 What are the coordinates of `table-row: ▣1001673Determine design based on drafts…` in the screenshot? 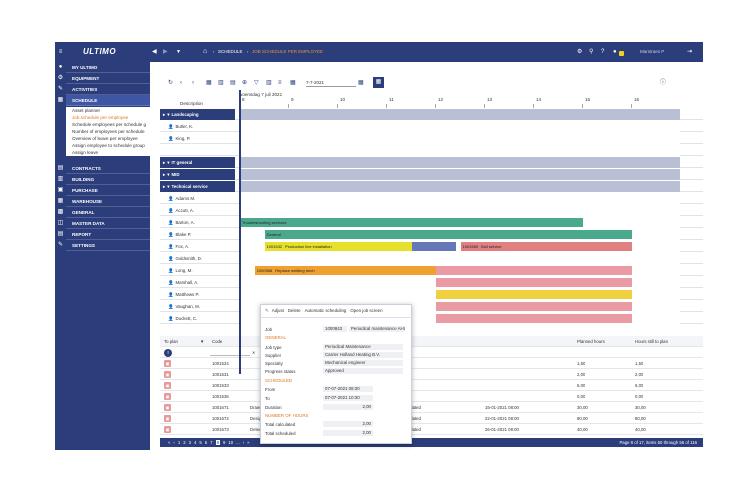 It's located at (431, 429).